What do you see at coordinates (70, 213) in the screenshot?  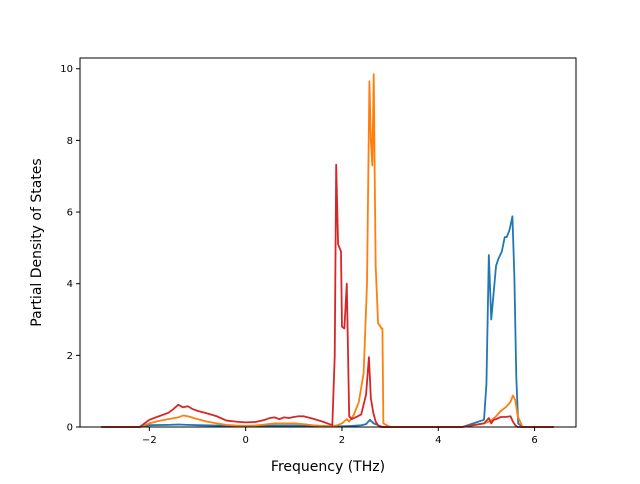 I see `y-tick-label: 6` at bounding box center [70, 213].